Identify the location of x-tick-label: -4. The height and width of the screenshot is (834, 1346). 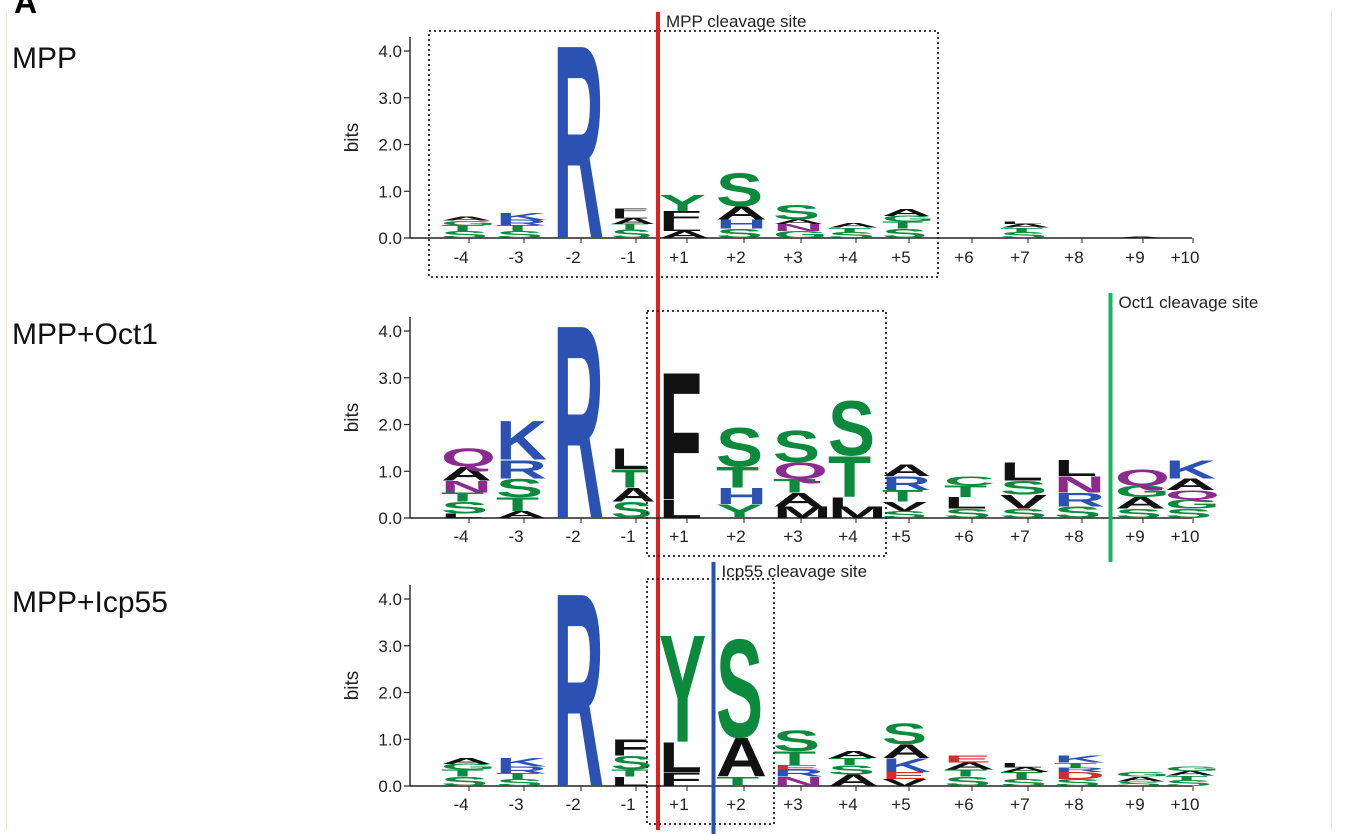
(460, 257).